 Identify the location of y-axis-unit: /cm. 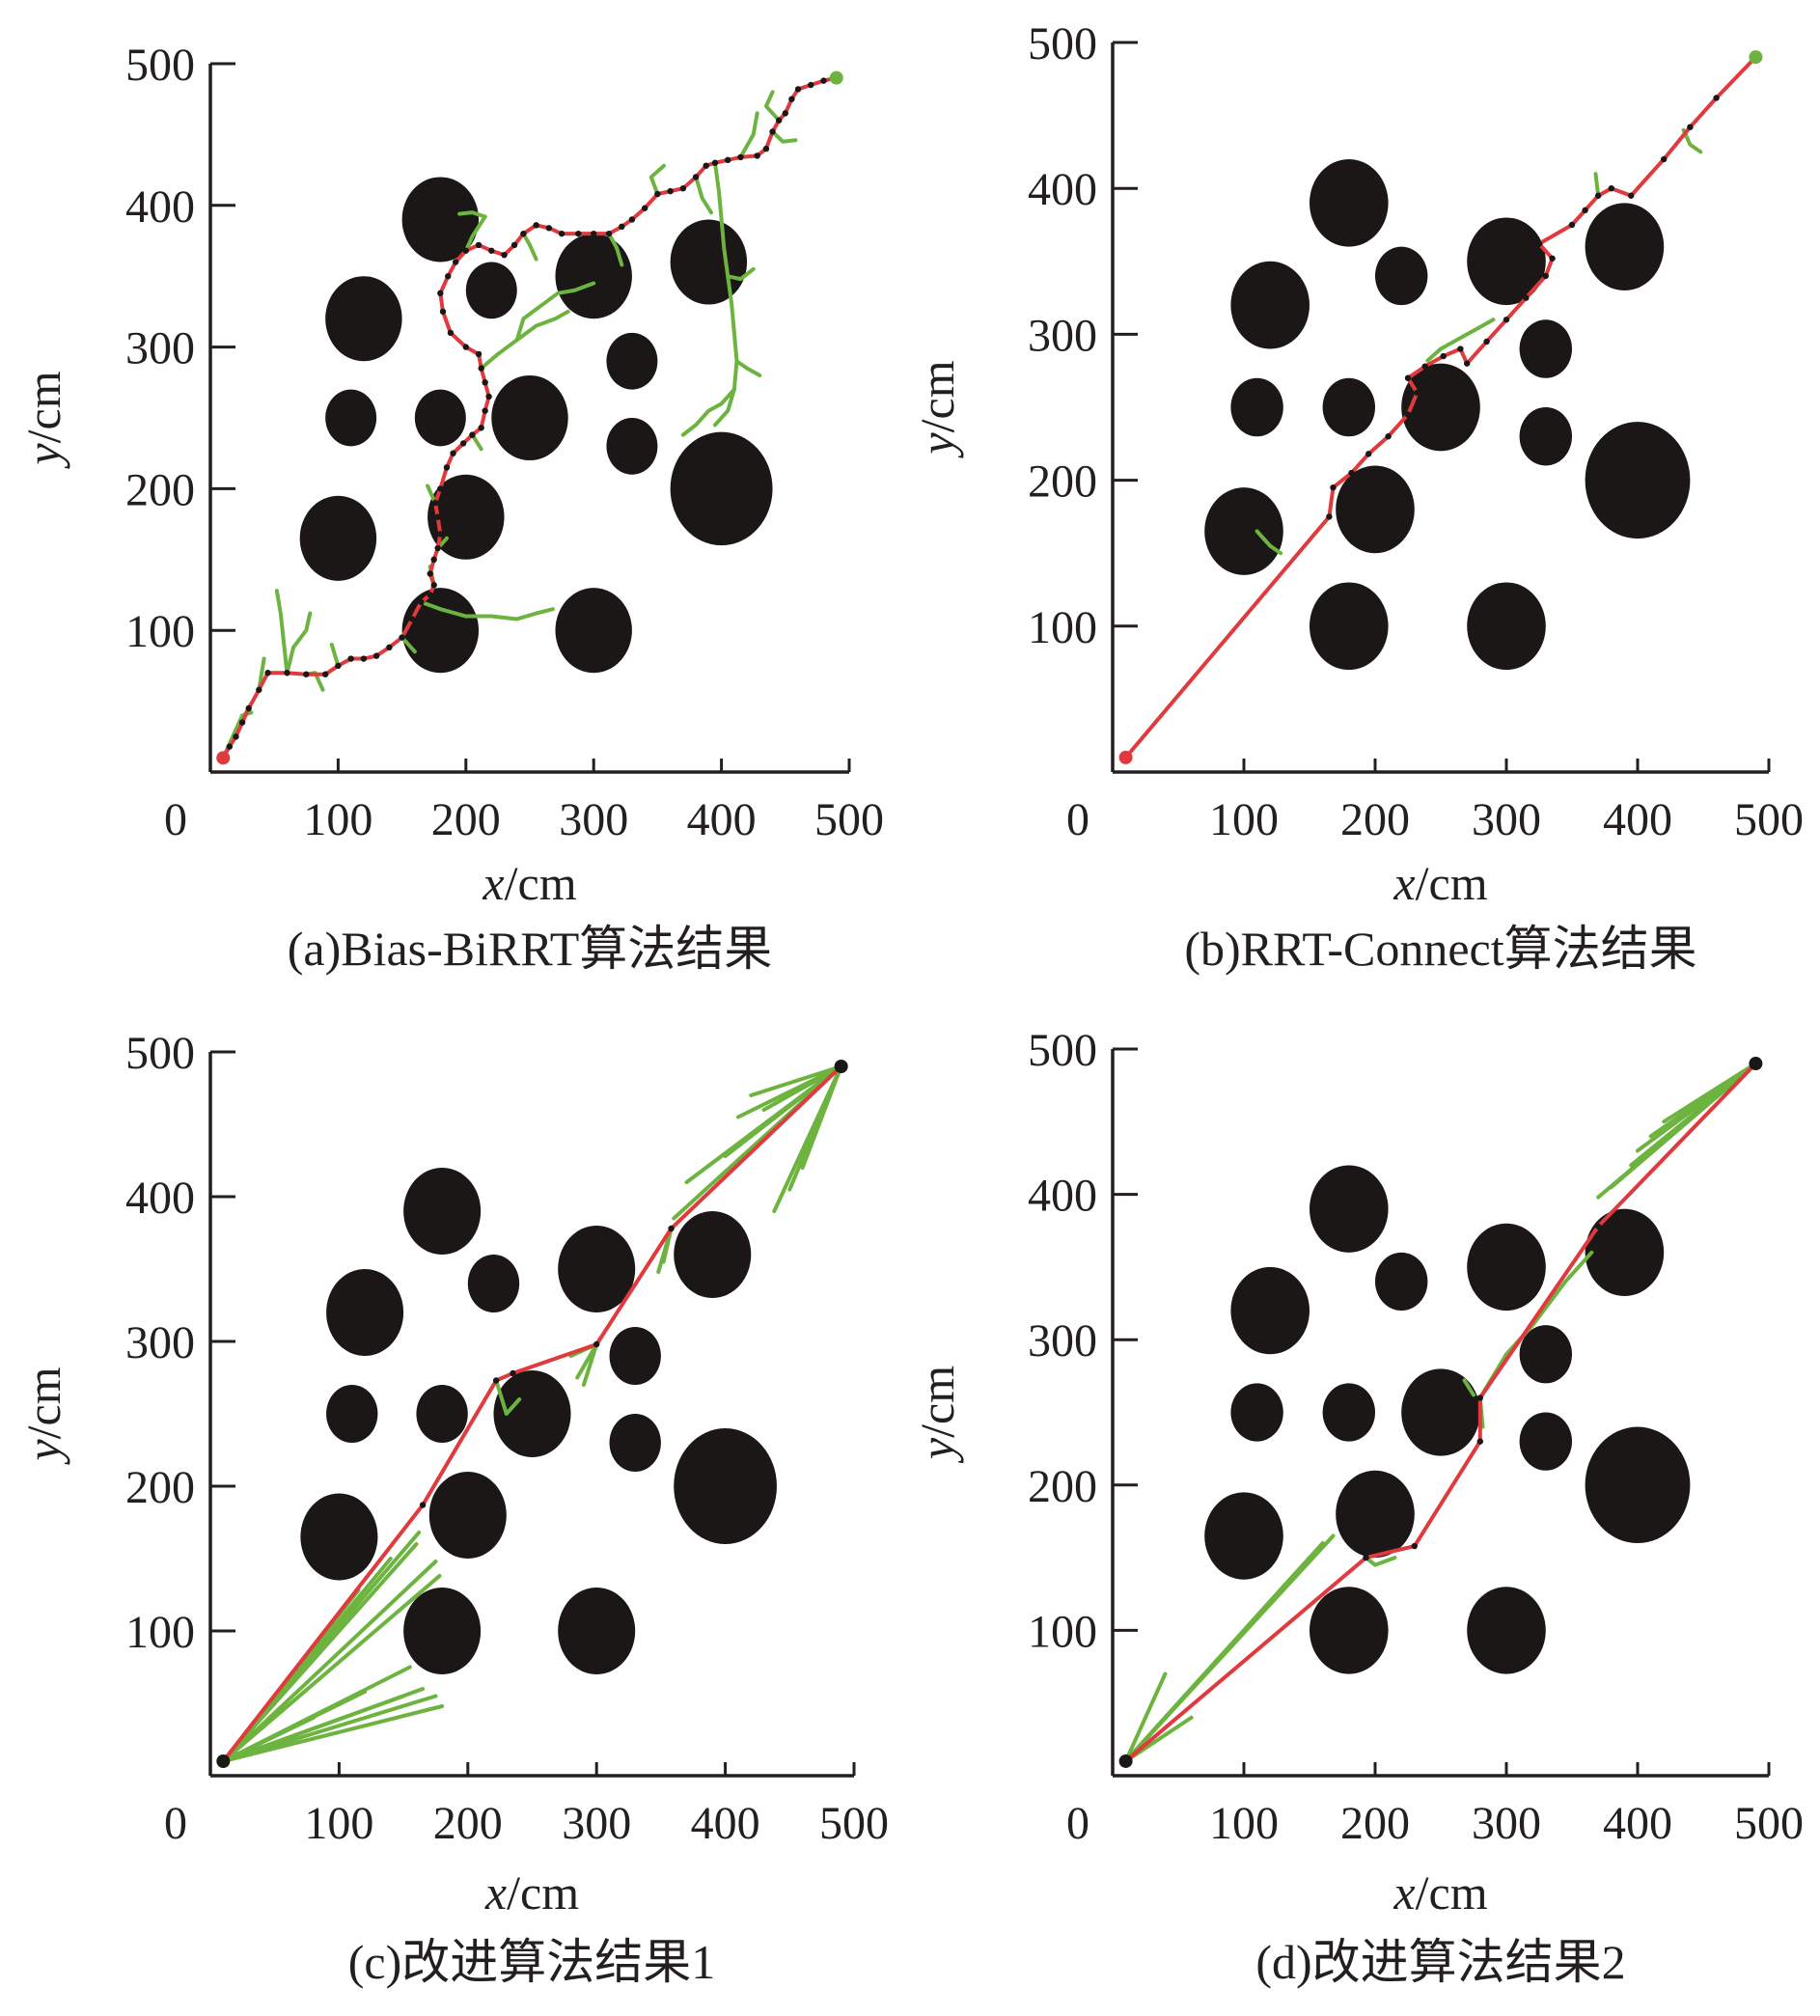
(937, 396).